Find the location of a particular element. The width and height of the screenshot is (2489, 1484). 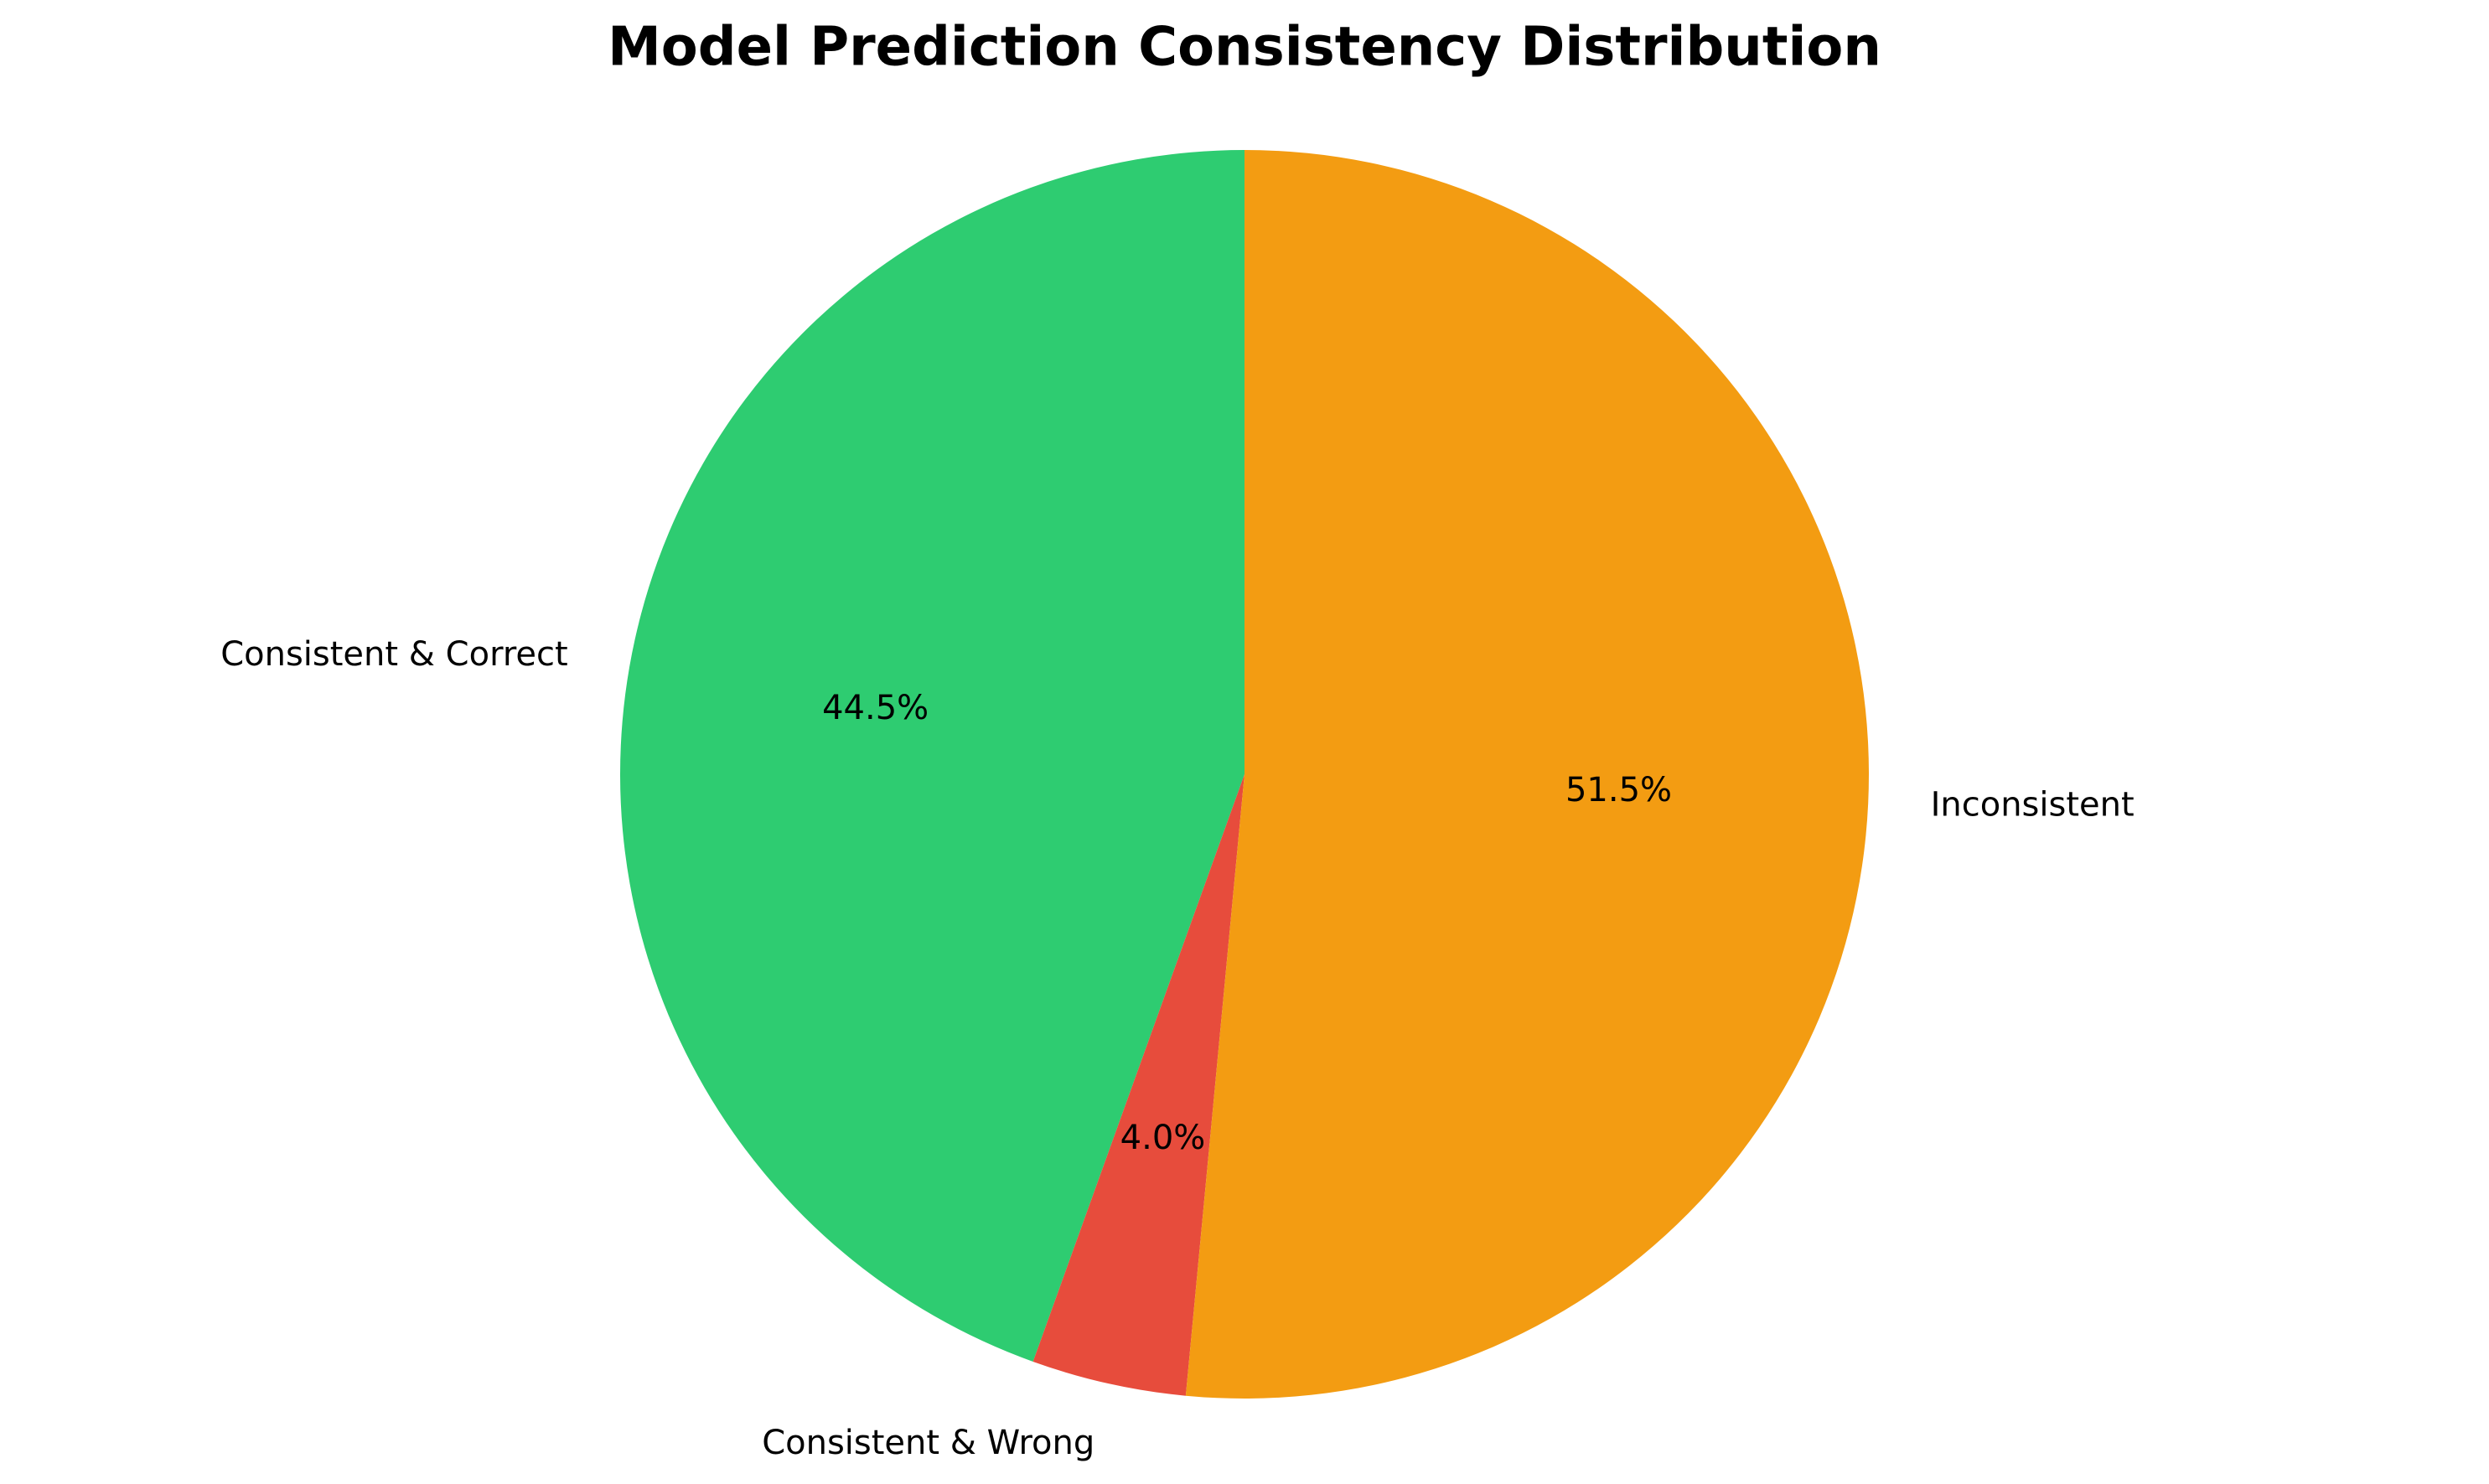

pct-label-inconsistent: 51.5% is located at coordinates (1619, 790).